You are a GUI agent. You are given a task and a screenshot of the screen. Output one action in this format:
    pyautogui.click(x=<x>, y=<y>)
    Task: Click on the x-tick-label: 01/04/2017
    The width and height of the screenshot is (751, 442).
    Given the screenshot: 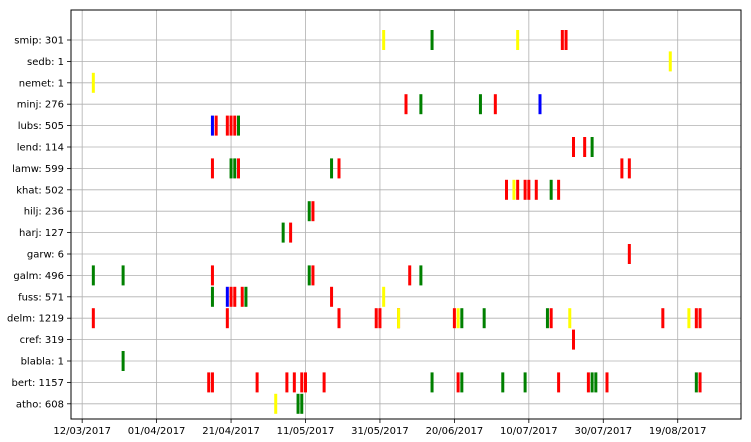 What is the action you would take?
    pyautogui.click(x=157, y=431)
    